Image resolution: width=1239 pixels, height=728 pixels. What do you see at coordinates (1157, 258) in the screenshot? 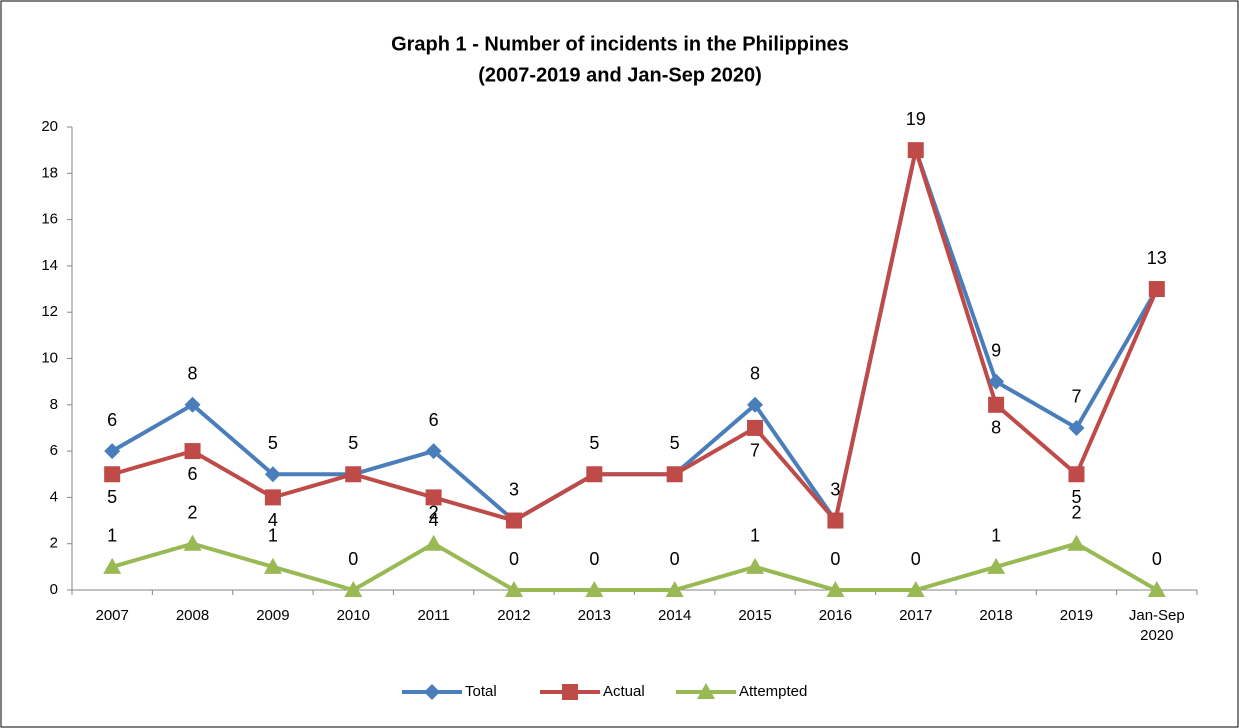
I see `data-label: 13` at bounding box center [1157, 258].